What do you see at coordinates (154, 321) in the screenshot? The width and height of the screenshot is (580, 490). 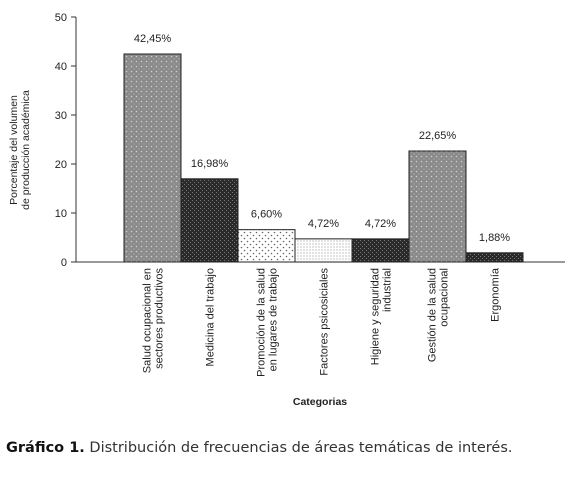 I see `category-label: Salud ocupacional ensectores productivos` at bounding box center [154, 321].